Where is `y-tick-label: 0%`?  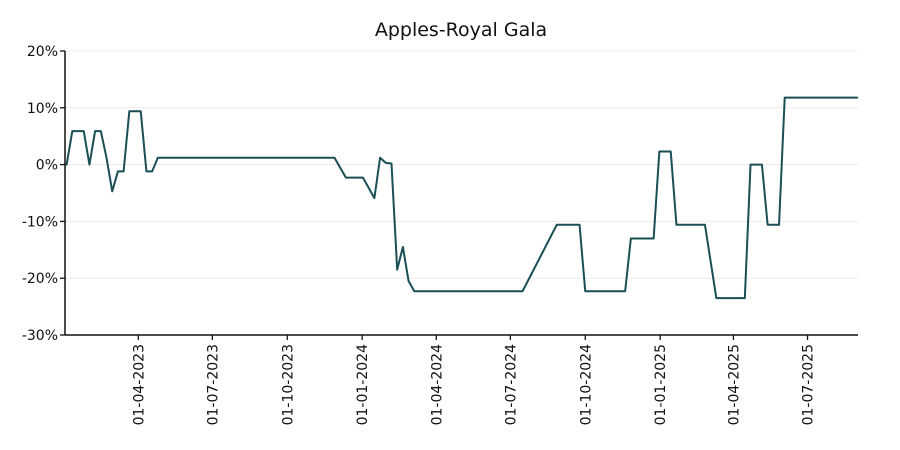 y-tick-label: 0% is located at coordinates (47, 166).